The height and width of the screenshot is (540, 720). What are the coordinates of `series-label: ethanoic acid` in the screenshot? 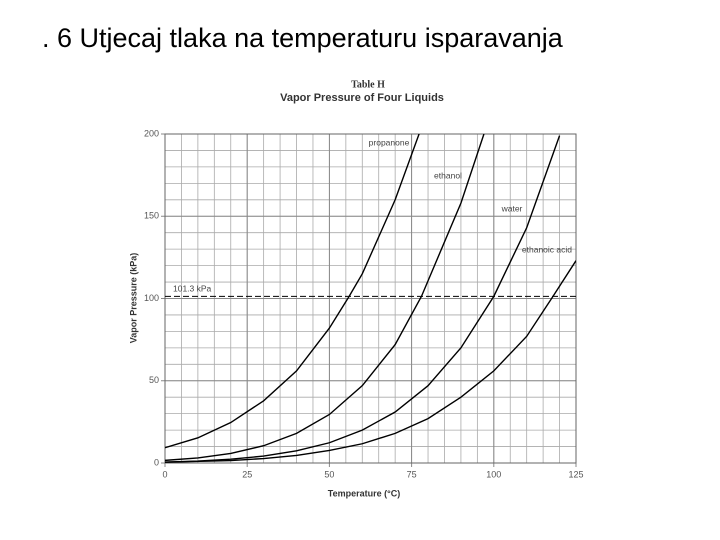 It's located at (547, 249).